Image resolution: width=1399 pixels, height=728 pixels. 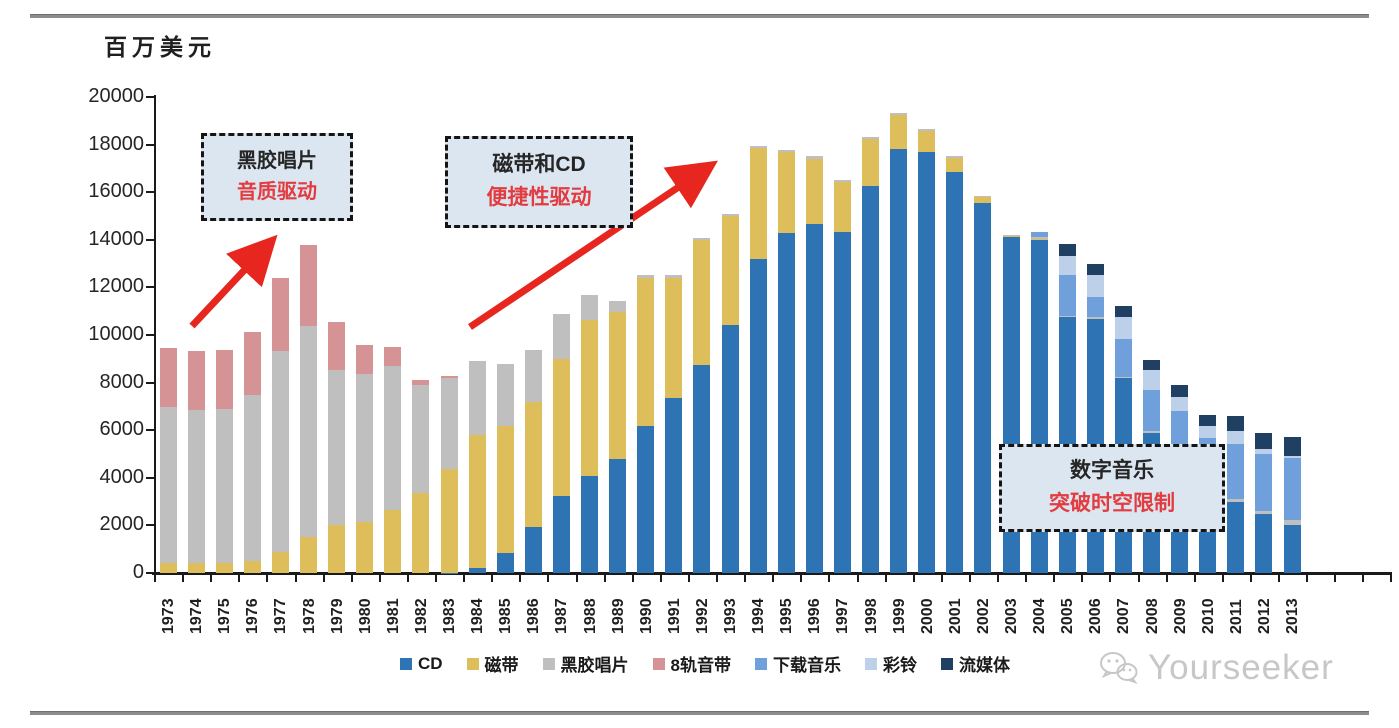 I want to click on x-axis-label: 1979, so click(x=337, y=616).